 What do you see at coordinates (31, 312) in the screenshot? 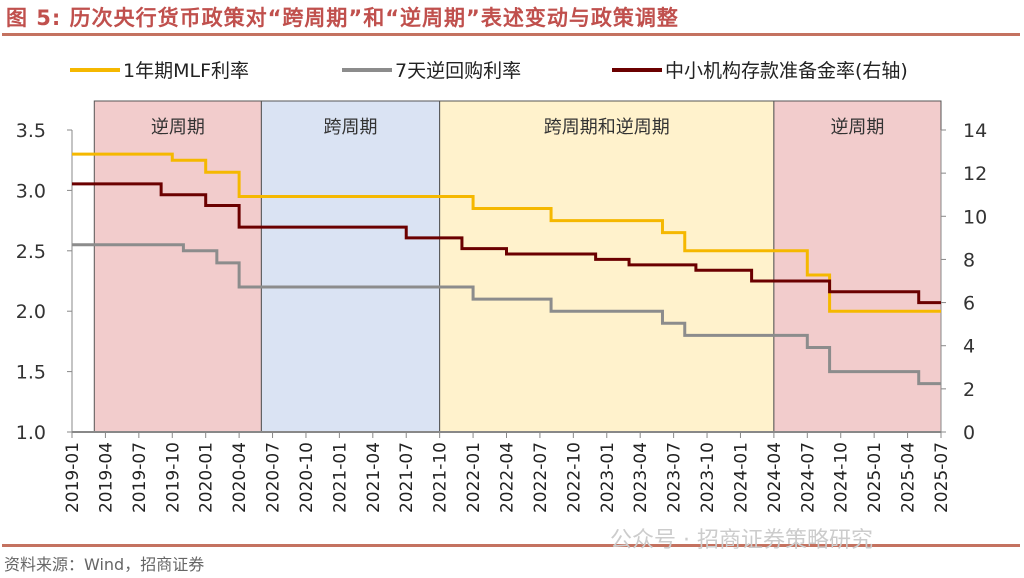
I see `y-left-tick-label: 2.0` at bounding box center [31, 312].